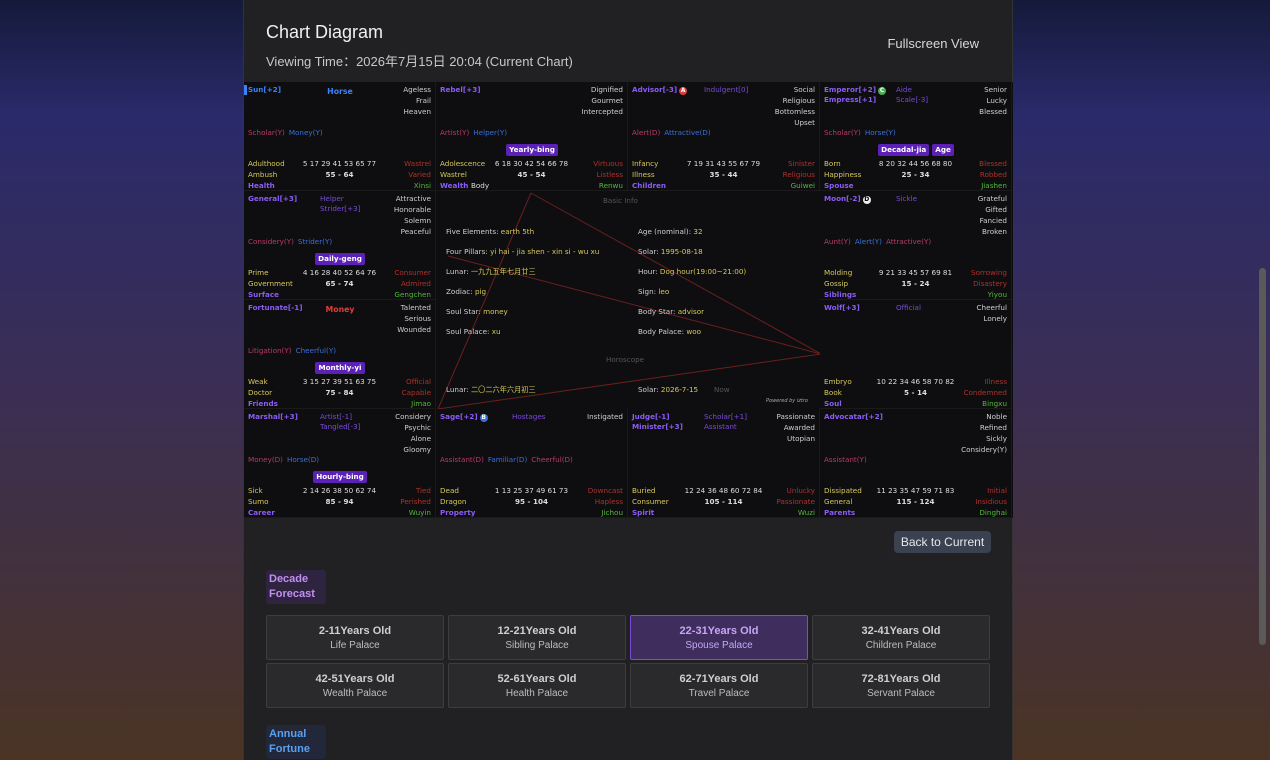 The height and width of the screenshot is (760, 1270). I want to click on annual-label: Annual Fortune, so click(296, 742).